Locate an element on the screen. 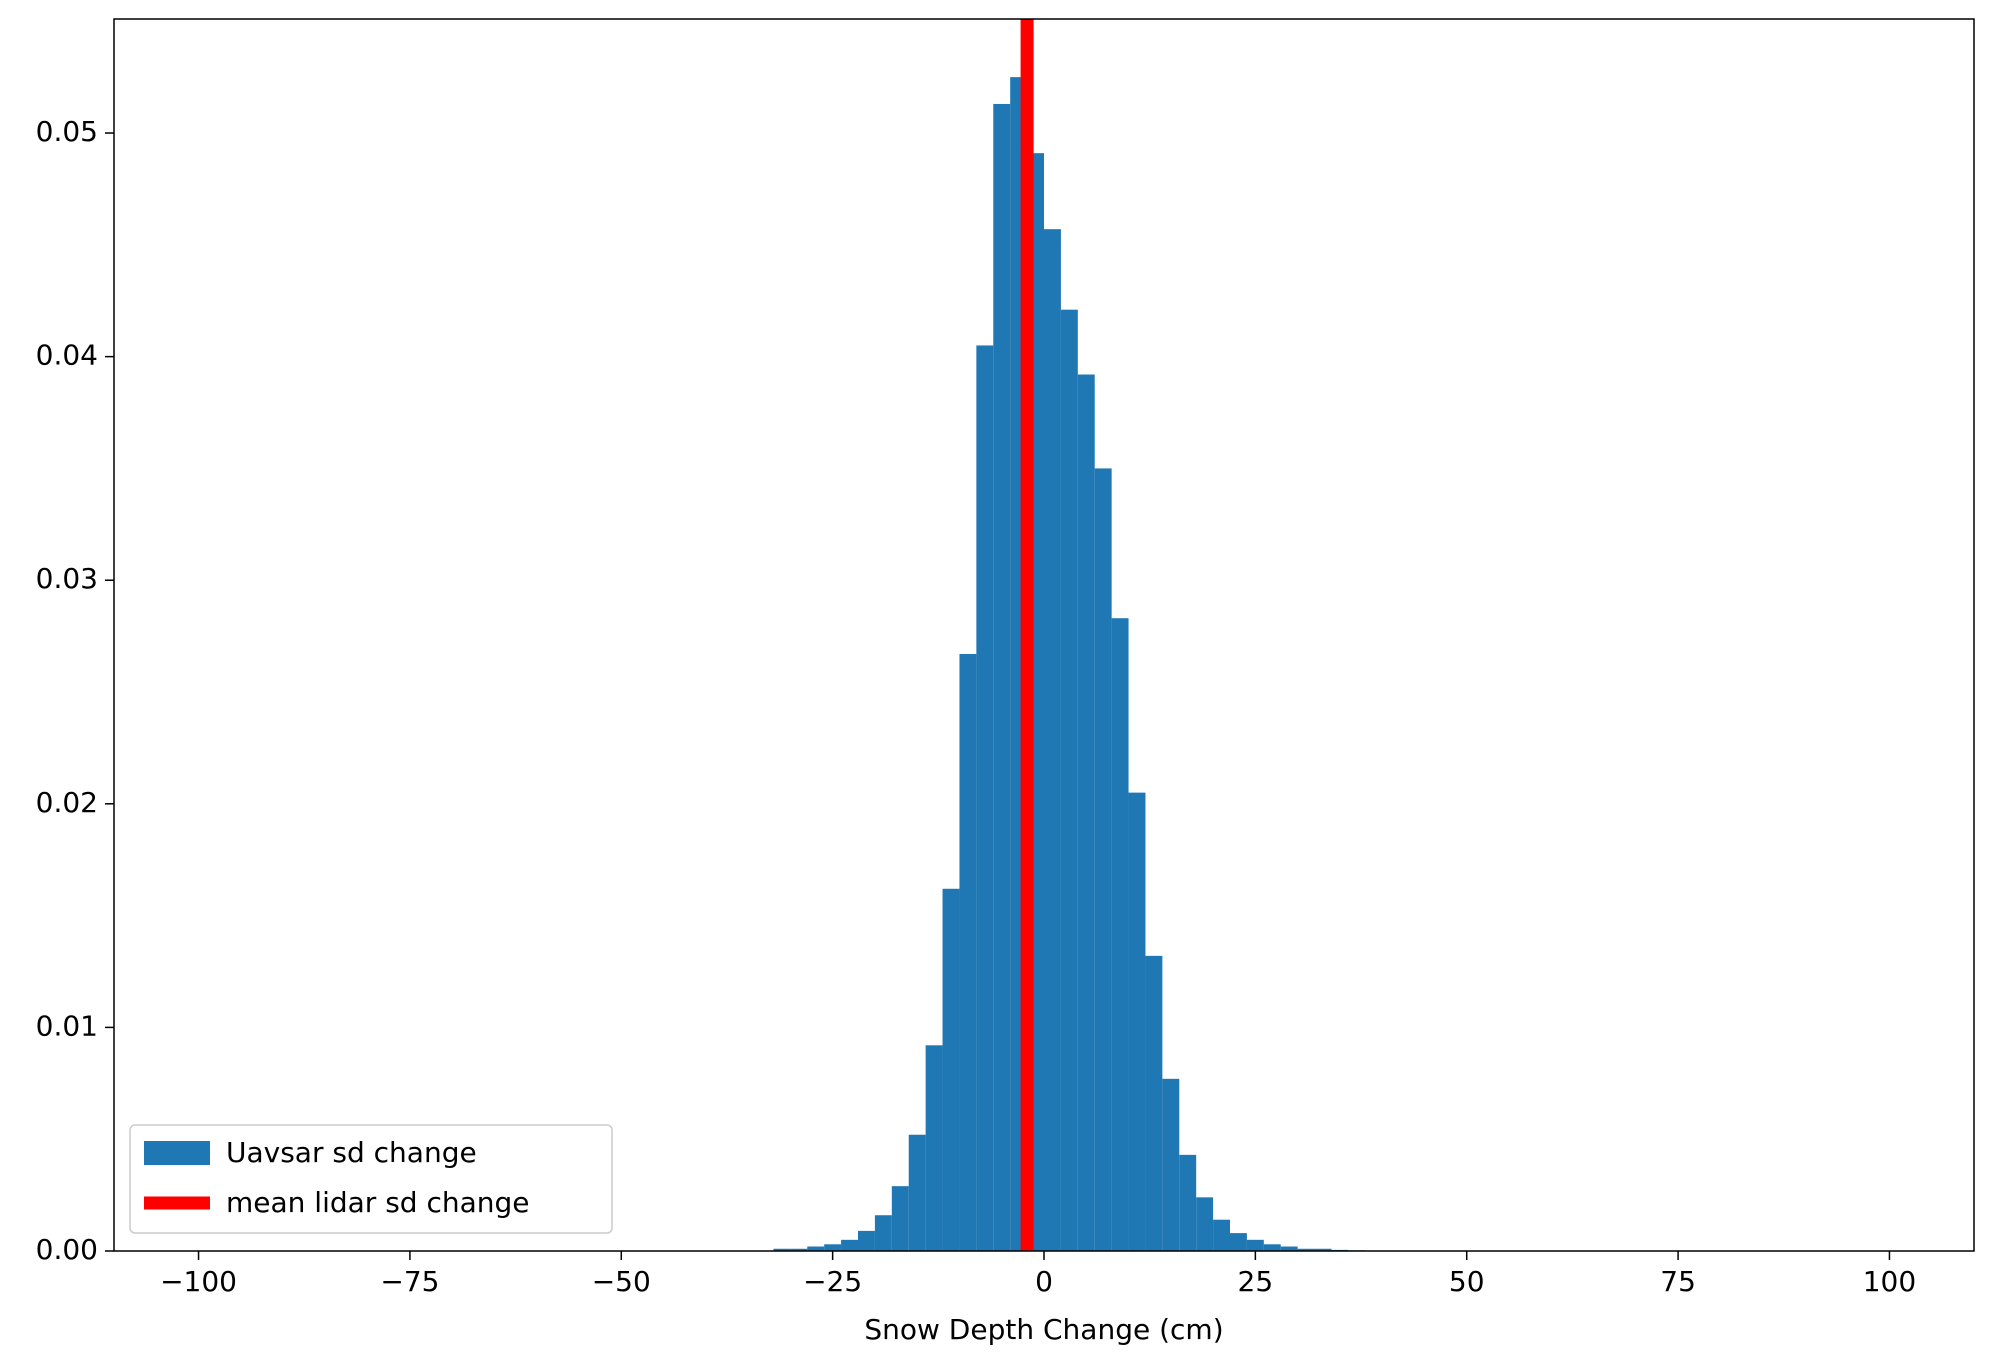 The image size is (1993, 1368). x-axis-label: Snow Depth Change (cm) is located at coordinates (1043, 1329).